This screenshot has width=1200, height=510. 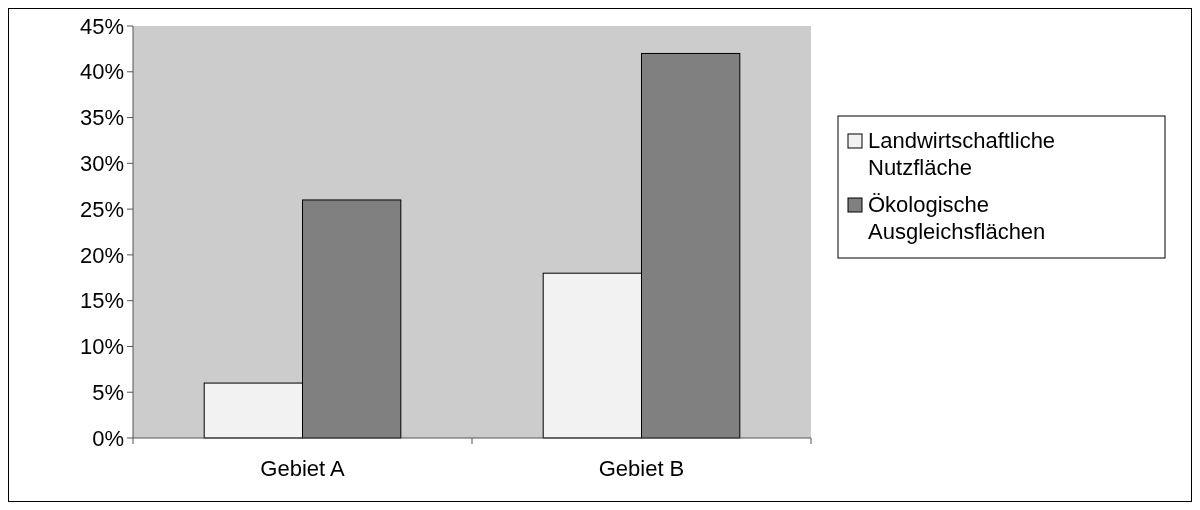 I want to click on y-tick-label: 40%, so click(x=101, y=72).